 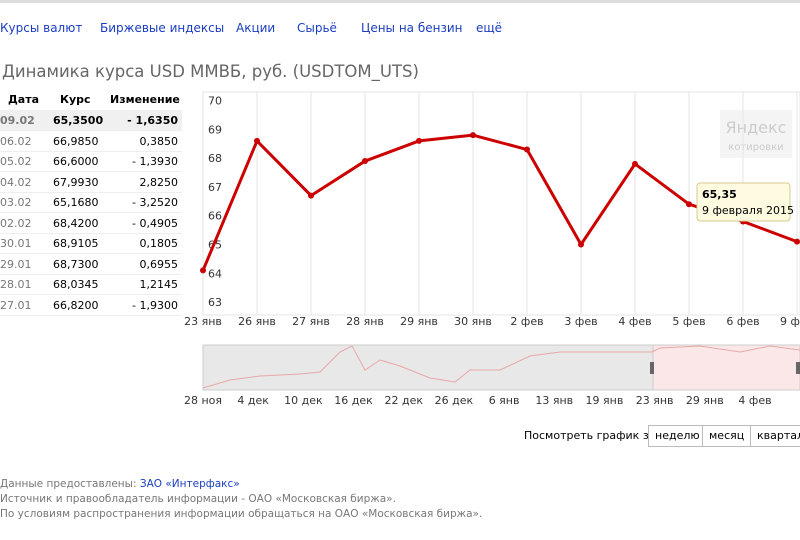 What do you see at coordinates (203, 400) in the screenshot?
I see `navigator-label: 28 ноя` at bounding box center [203, 400].